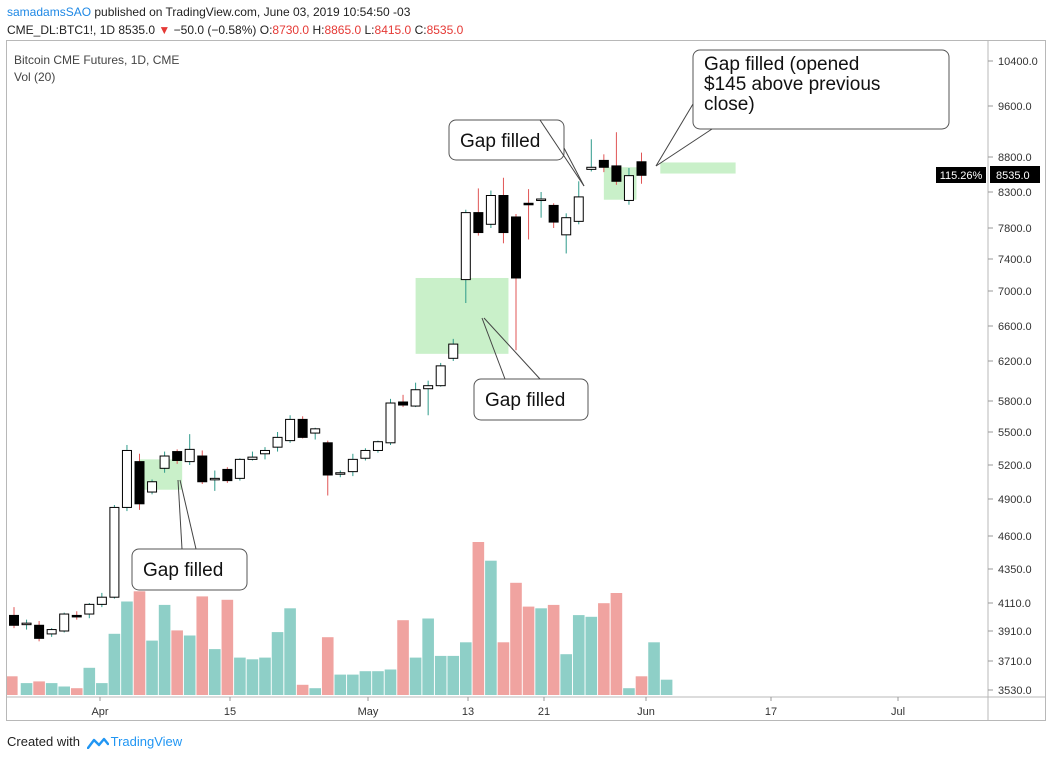  What do you see at coordinates (340, 618) in the screenshot?
I see `volume-bars` at bounding box center [340, 618].